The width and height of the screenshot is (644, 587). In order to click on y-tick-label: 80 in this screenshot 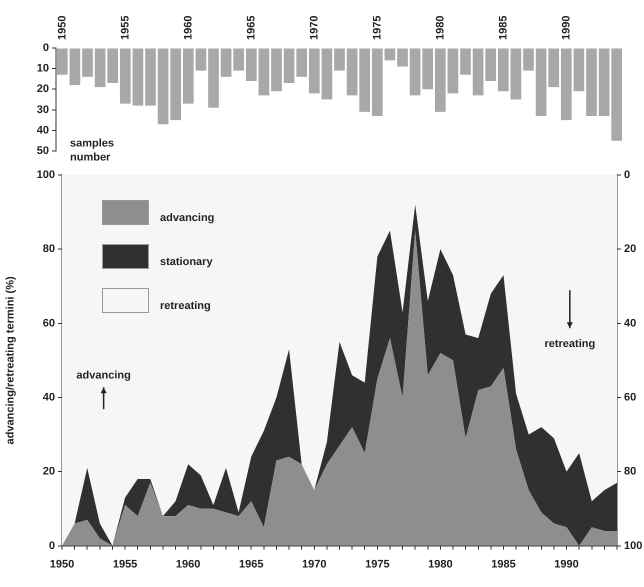, I will do `click(48, 249)`.